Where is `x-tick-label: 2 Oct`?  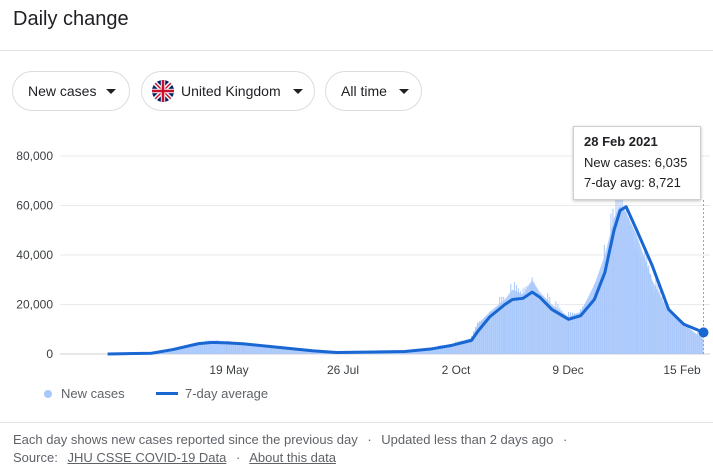 x-tick-label: 2 Oct is located at coordinates (456, 370).